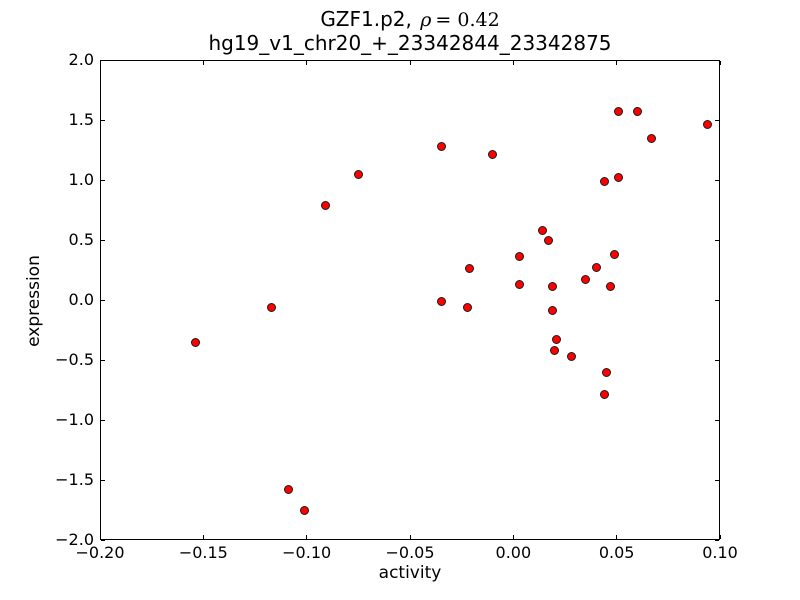  Describe the element at coordinates (369, 19) in the screenshot. I see `title-gene-label: GZF1.p2,` at that location.